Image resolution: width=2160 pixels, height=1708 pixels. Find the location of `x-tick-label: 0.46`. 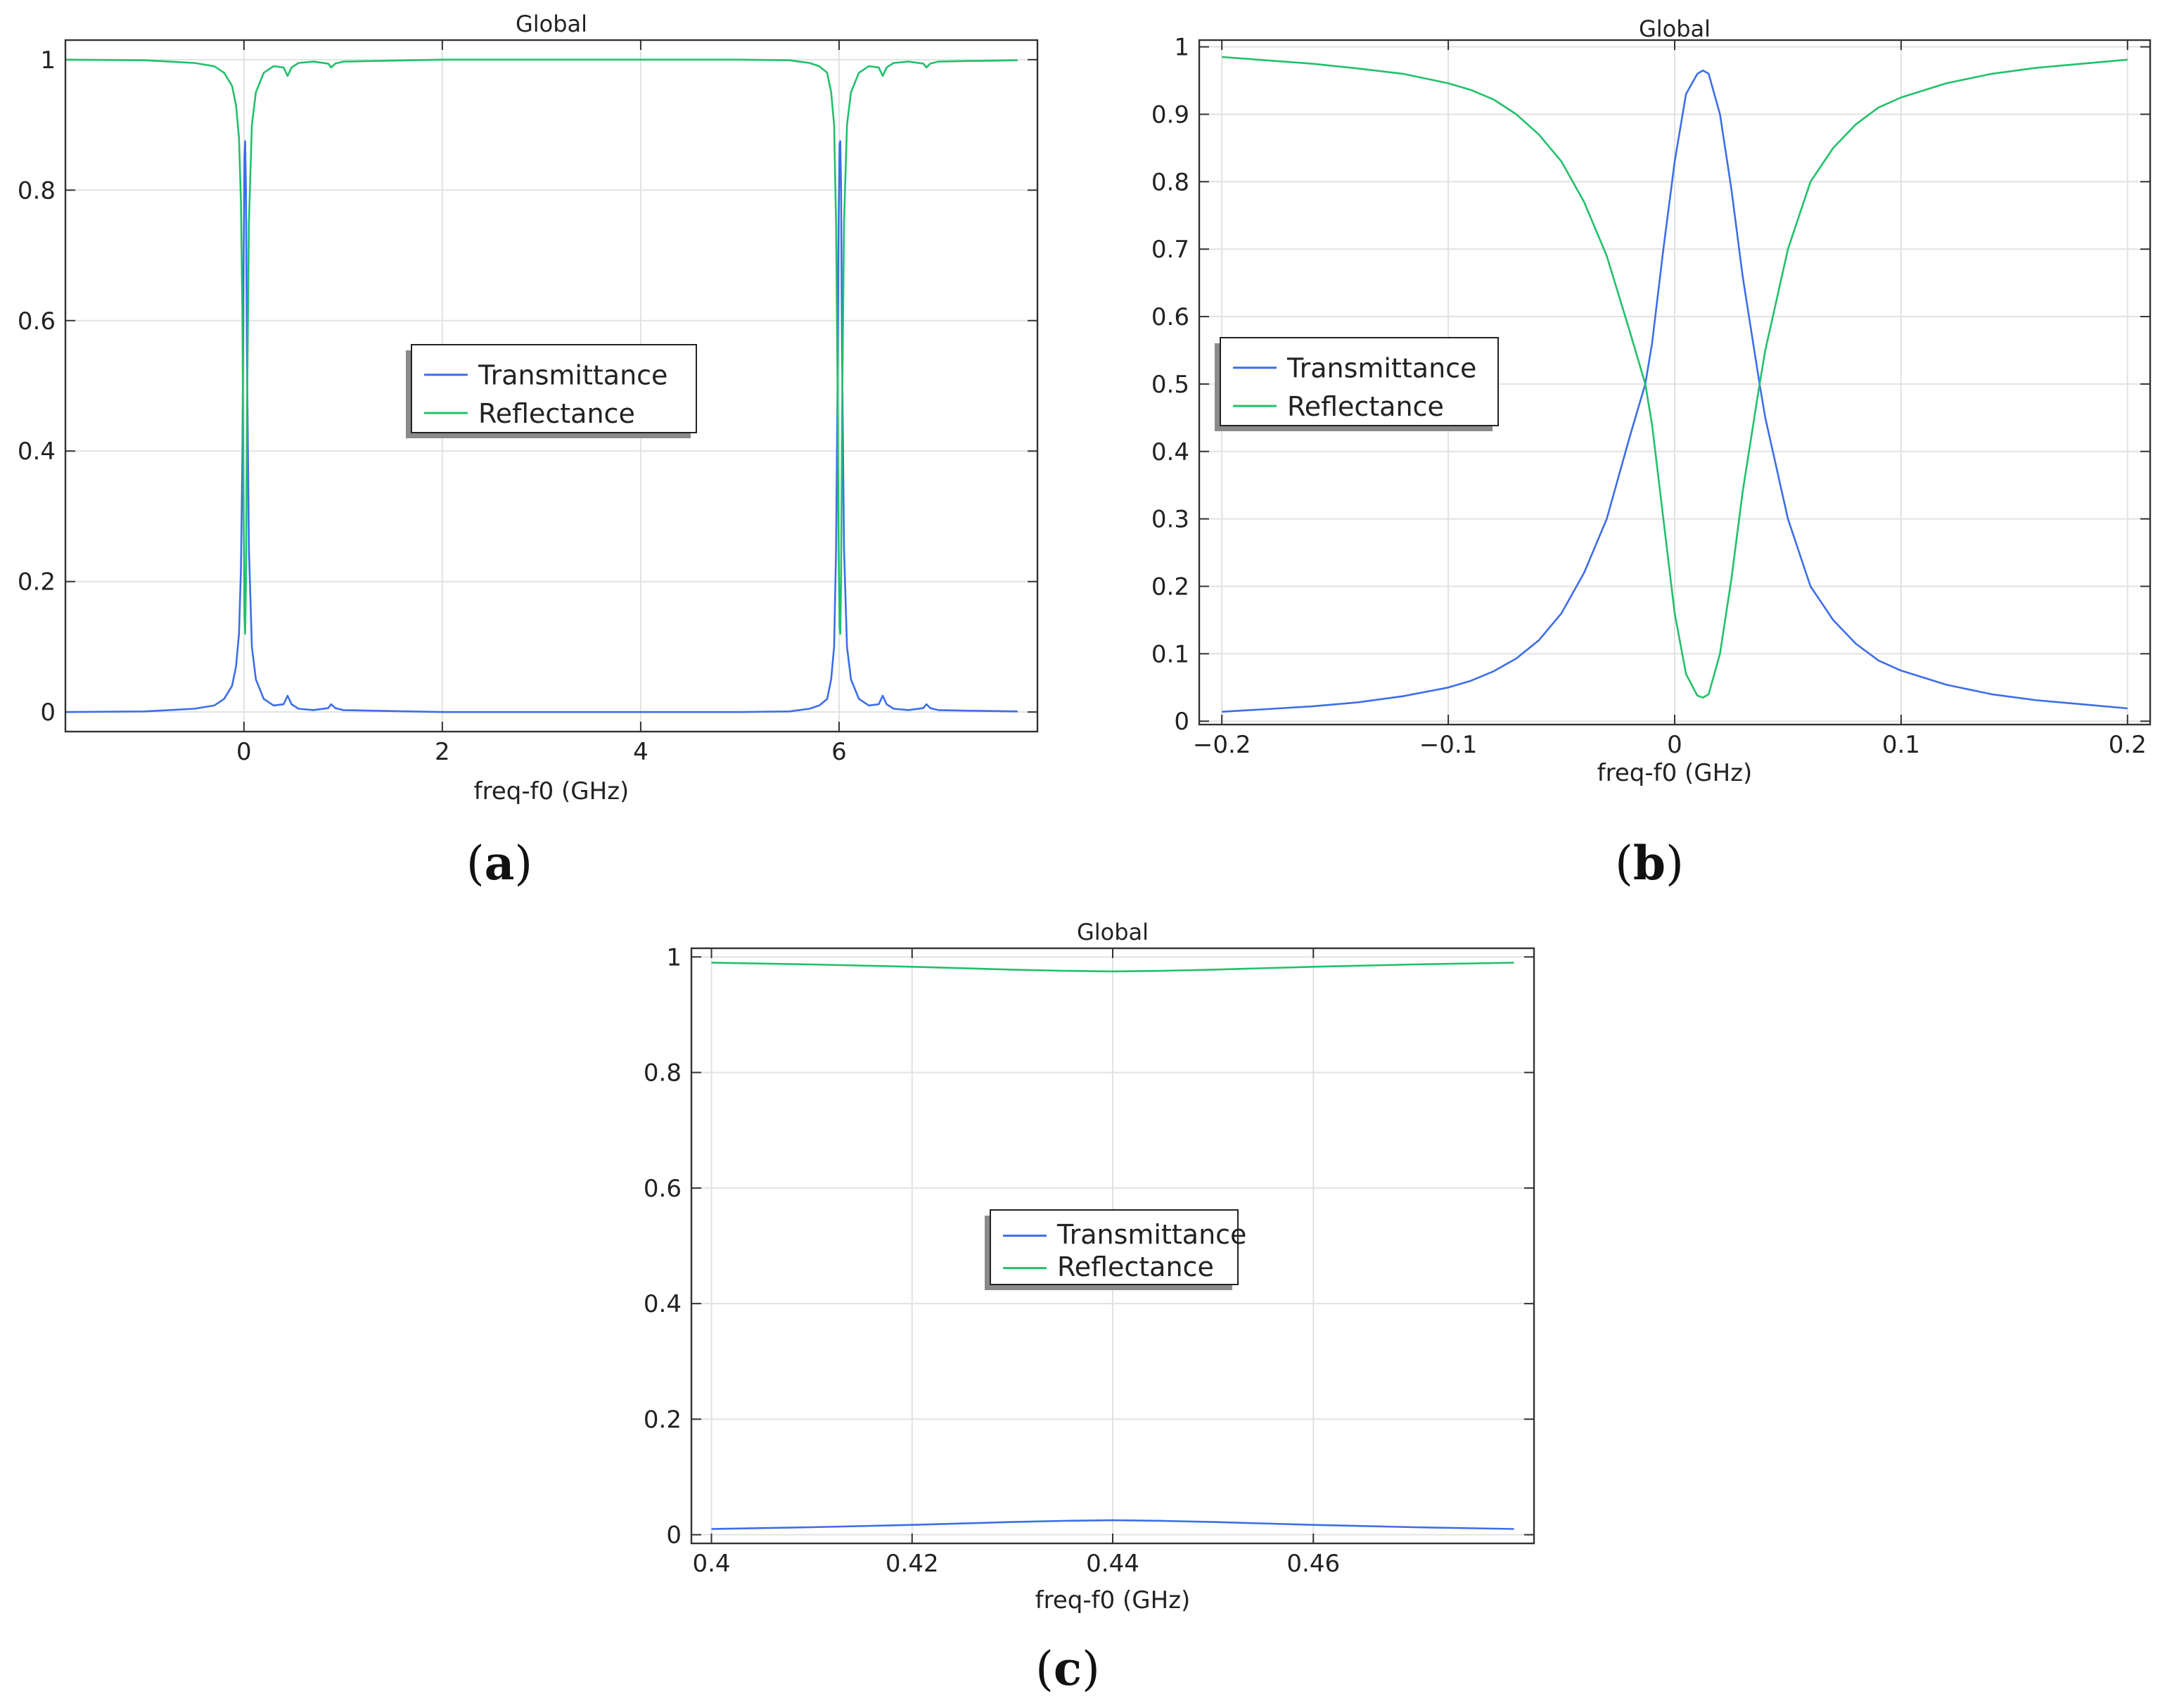

x-tick-label: 0.46 is located at coordinates (1313, 1564).